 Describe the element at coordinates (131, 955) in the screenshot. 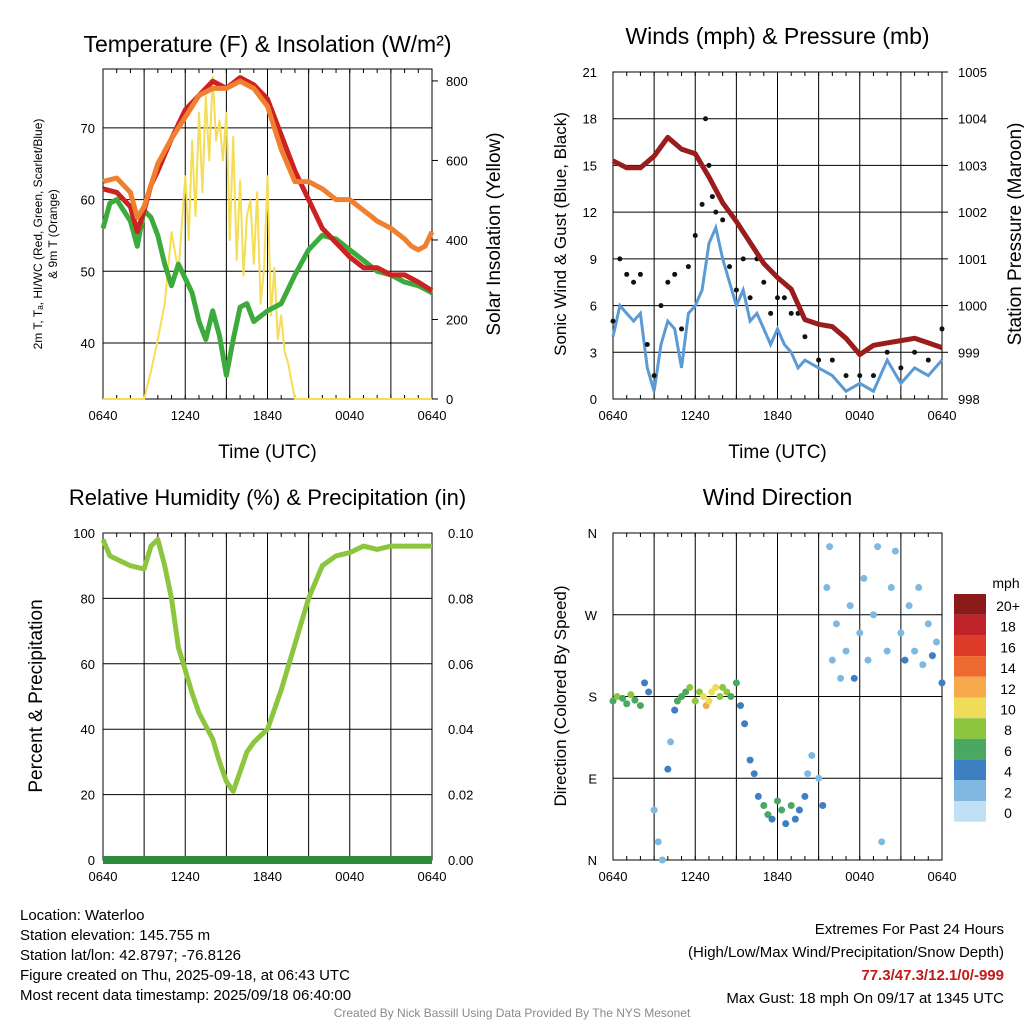

I see `station-latlon: Station lat/lon: 42.8797; -76.8126` at that location.